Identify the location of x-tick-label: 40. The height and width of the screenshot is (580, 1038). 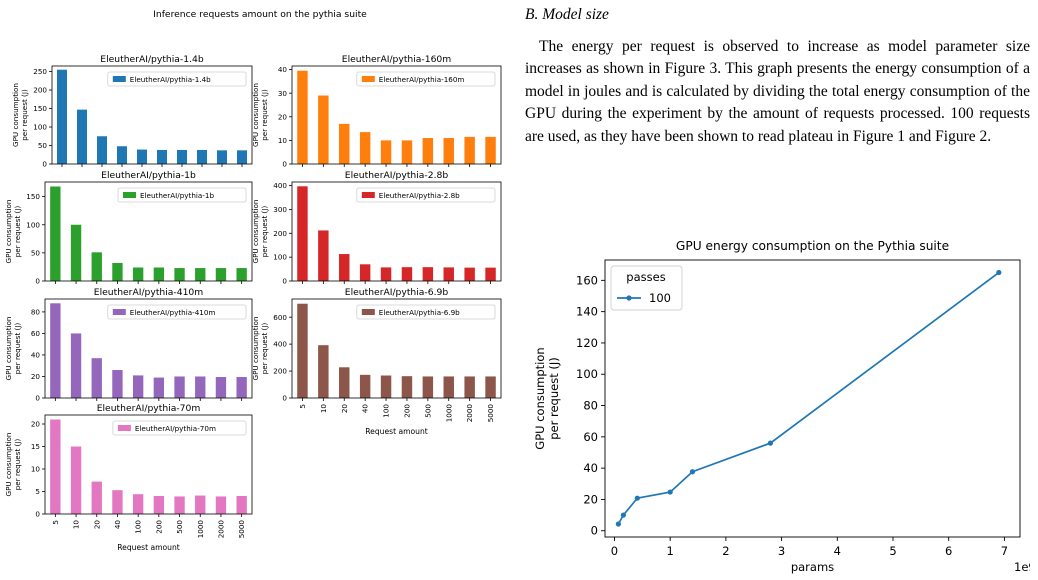
(365, 409).